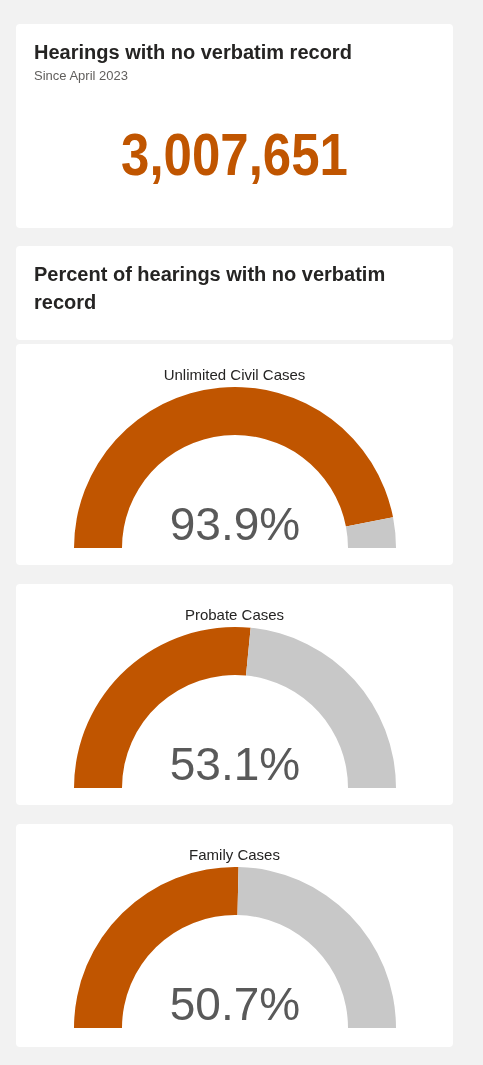  Describe the element at coordinates (235, 764) in the screenshot. I see `data-label: 53.1%` at that location.